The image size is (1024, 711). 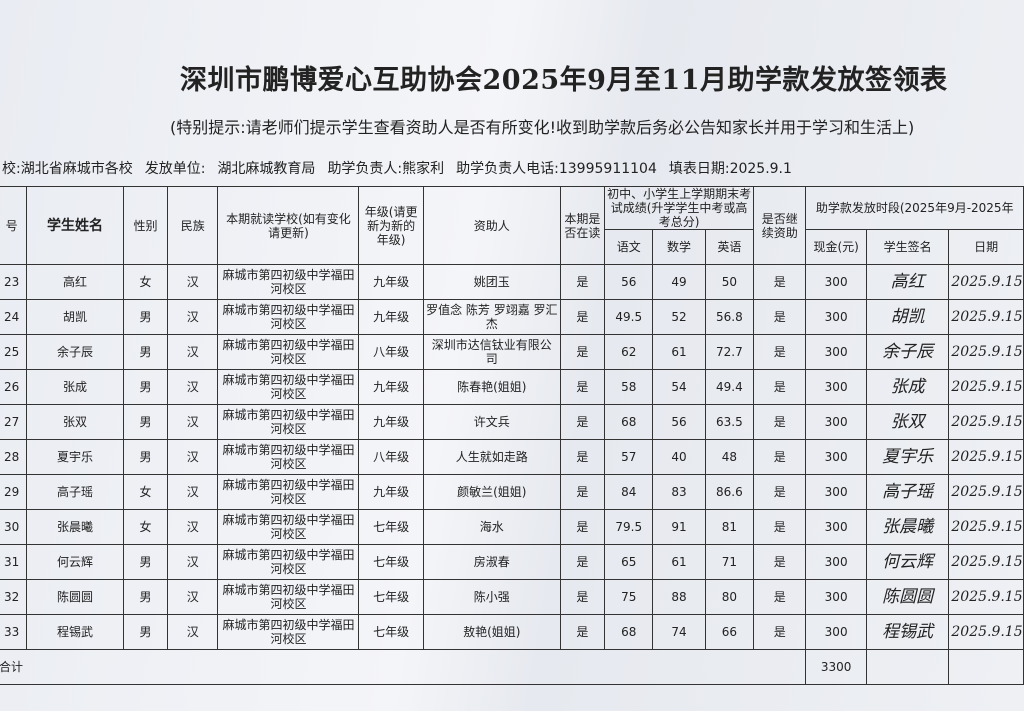 What do you see at coordinates (729, 597) in the screenshot?
I see `cell: 80` at bounding box center [729, 597].